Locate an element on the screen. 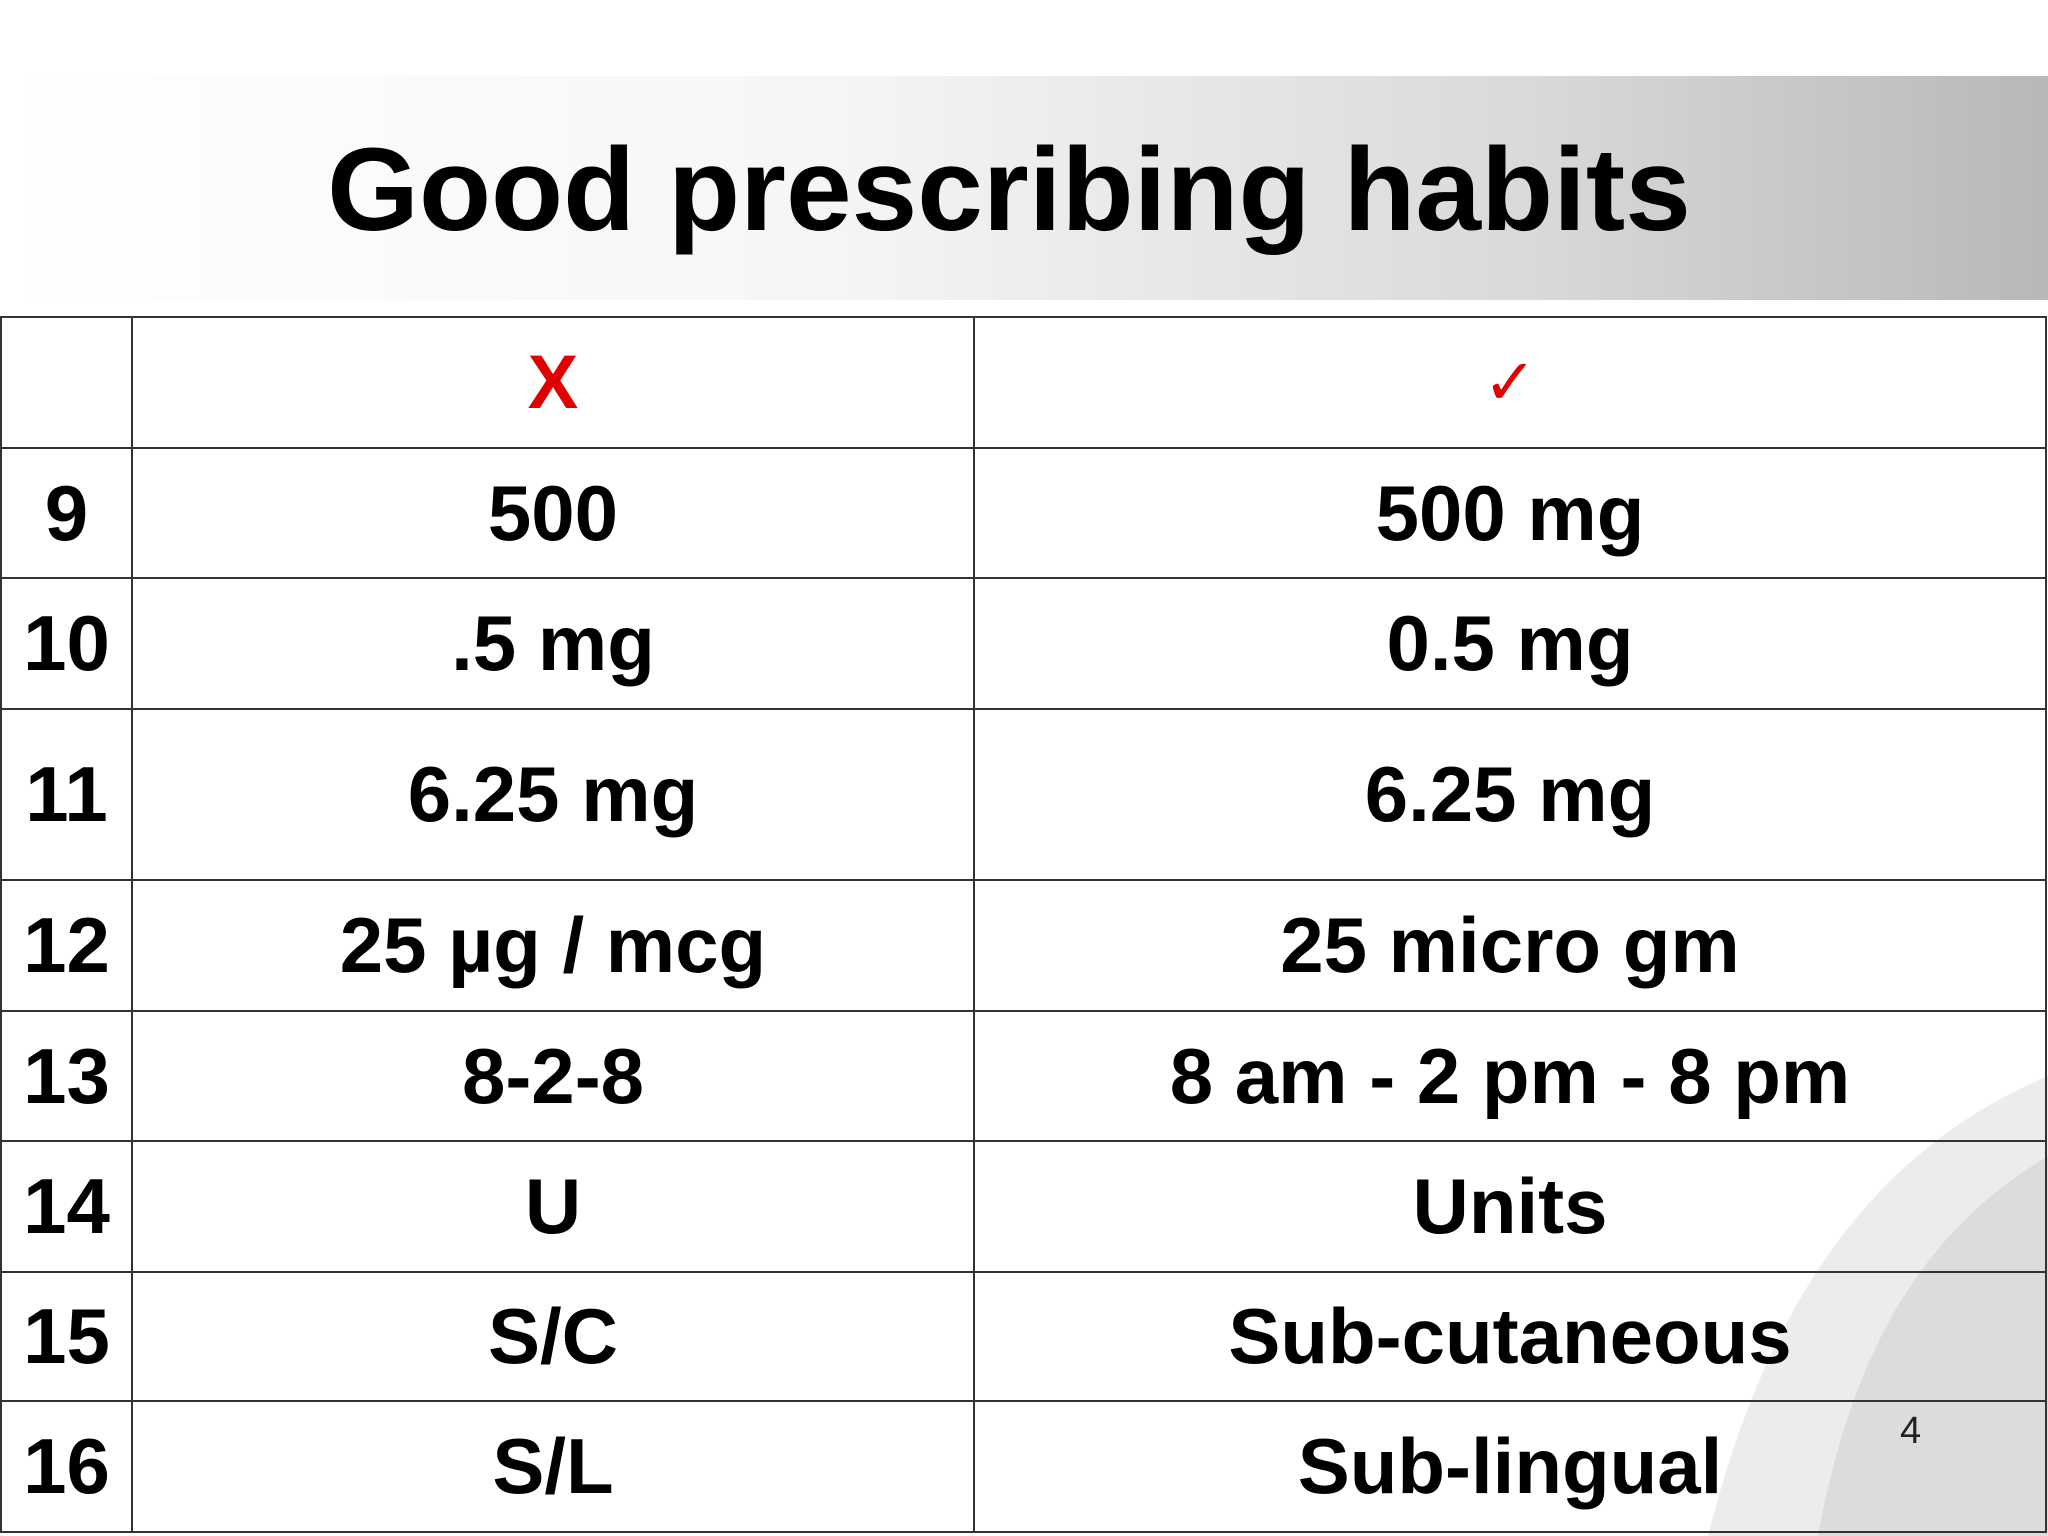  right-form: 25 micro gm is located at coordinates (1510, 945).